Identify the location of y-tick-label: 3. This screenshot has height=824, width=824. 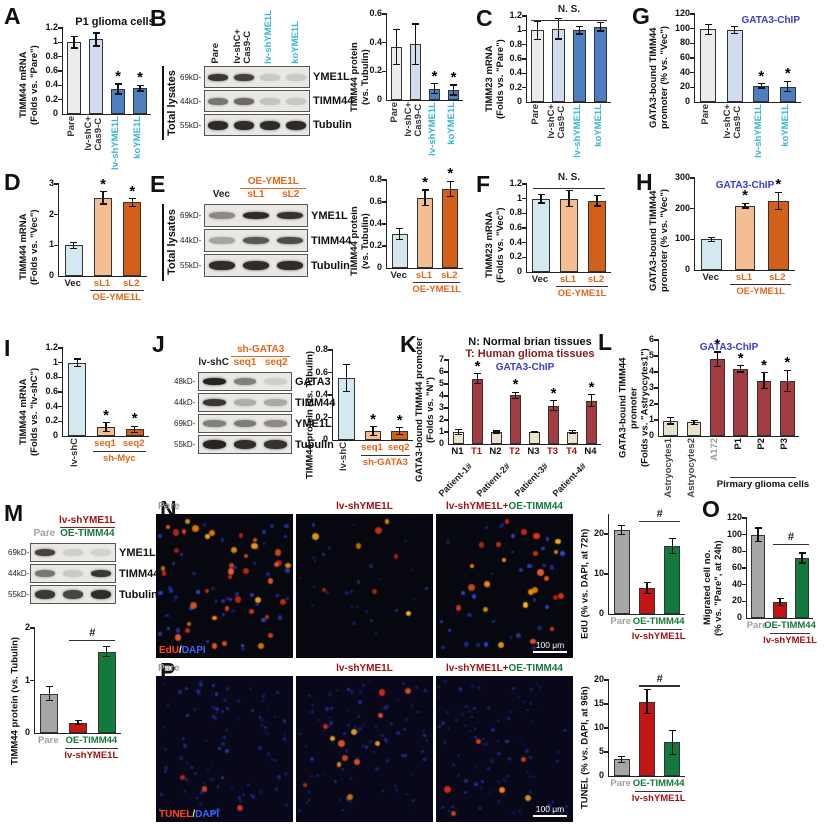
(51, 183).